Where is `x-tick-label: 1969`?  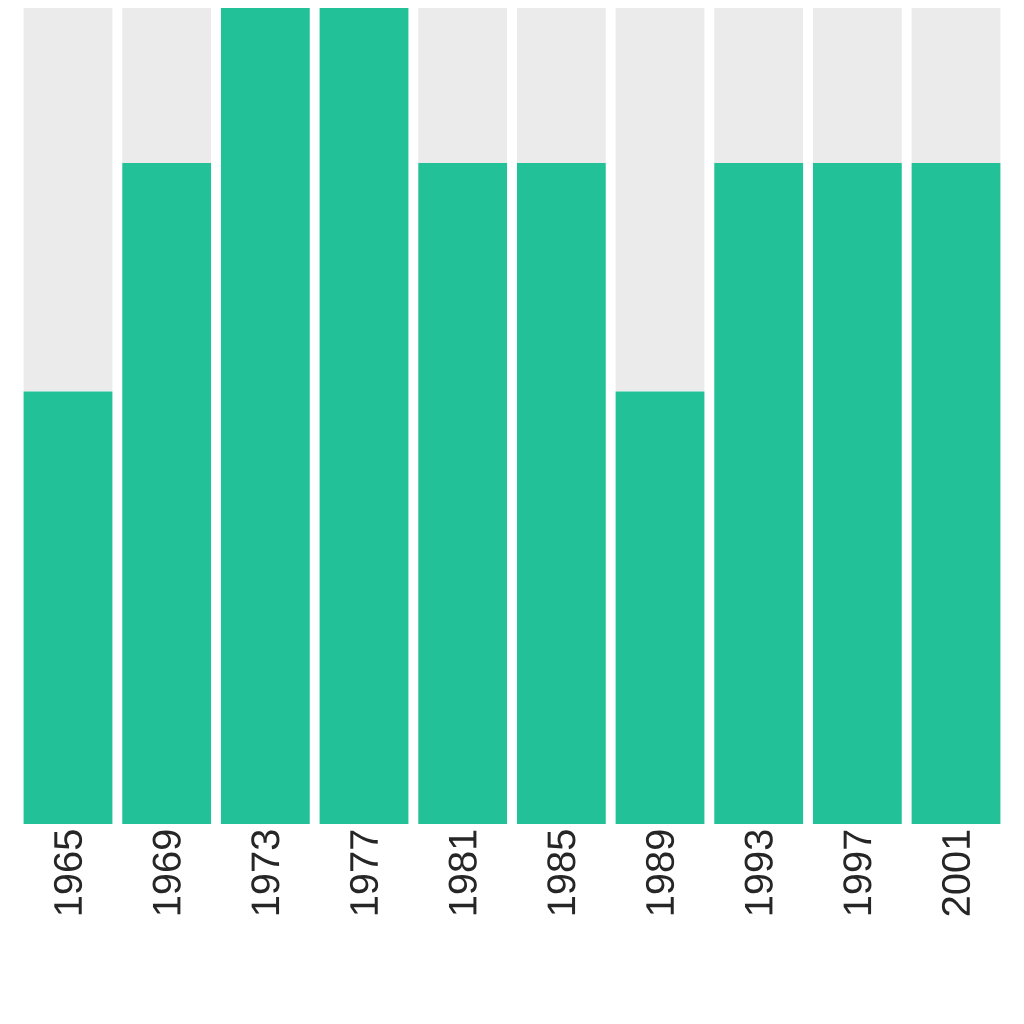 x-tick-label: 1969 is located at coordinates (166, 872).